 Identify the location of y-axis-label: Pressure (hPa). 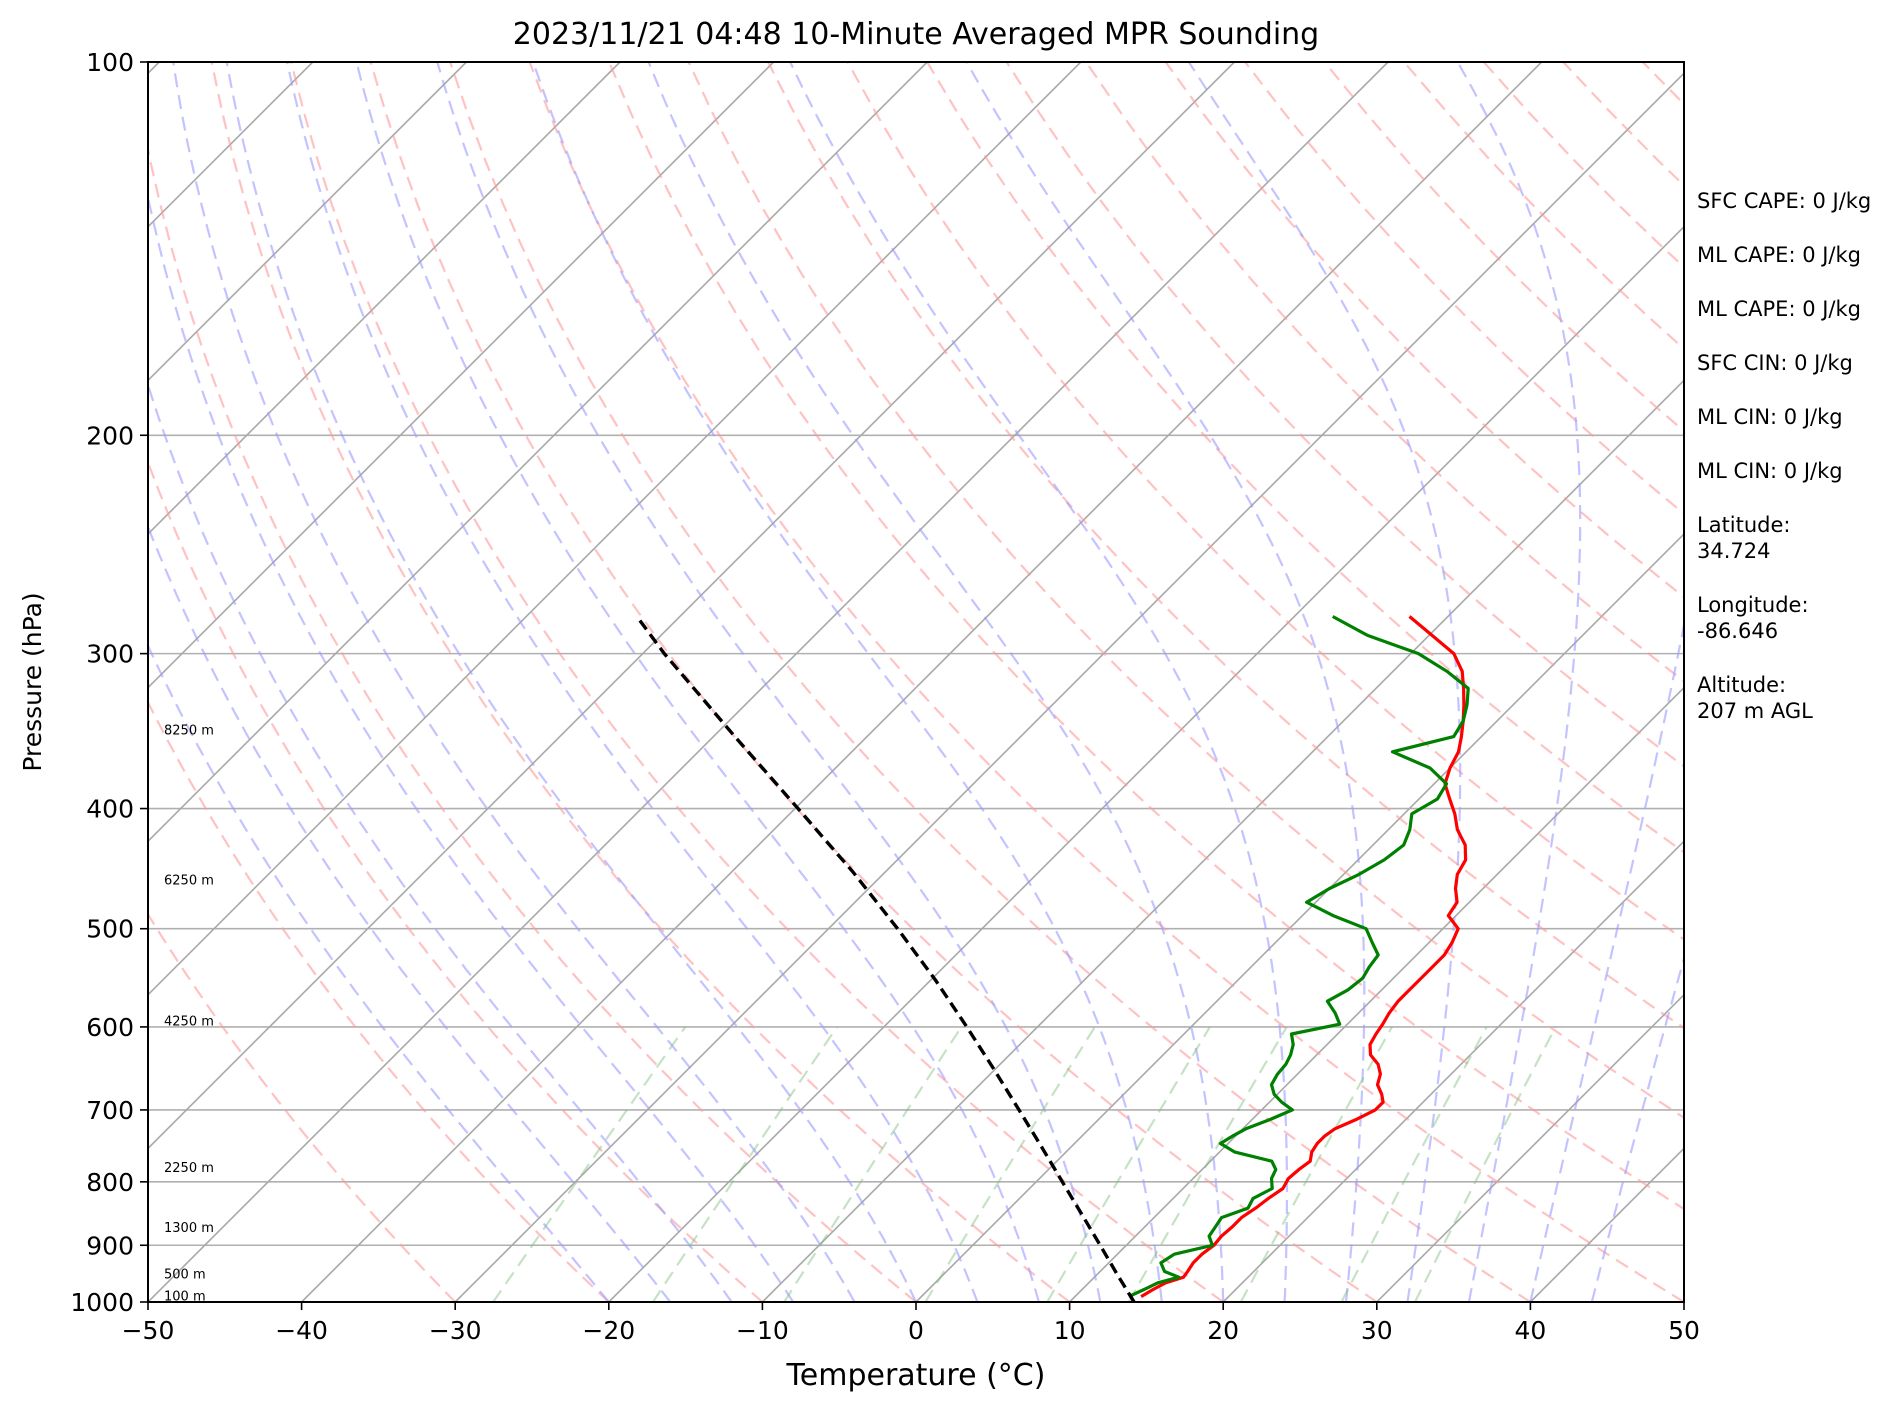
(32, 681).